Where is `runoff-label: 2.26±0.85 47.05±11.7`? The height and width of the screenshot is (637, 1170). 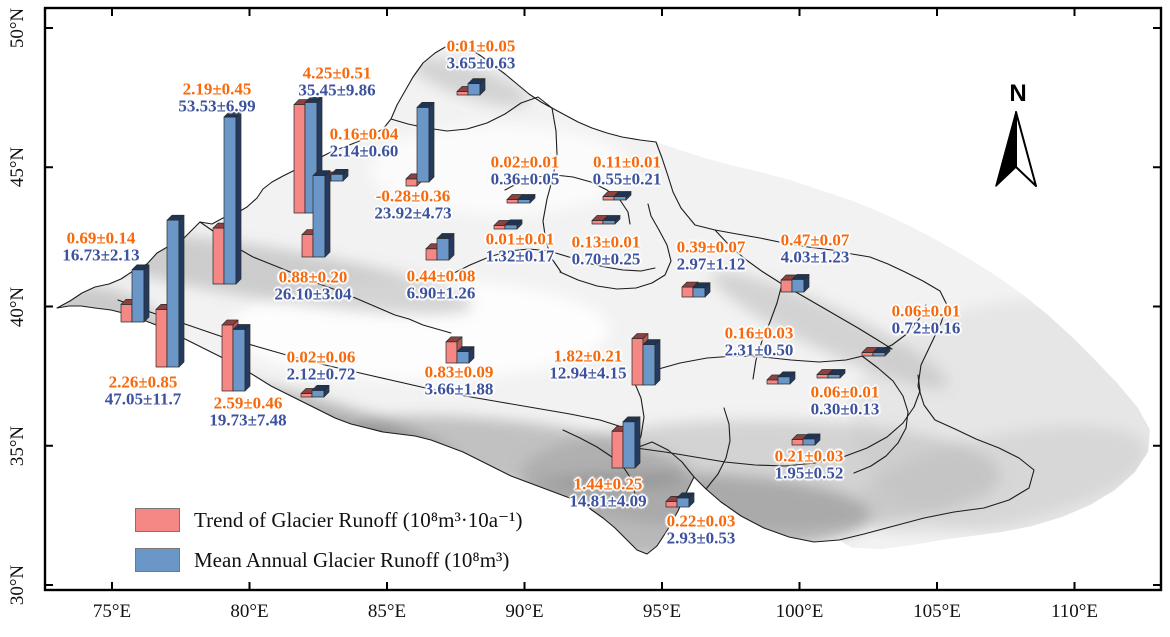
runoff-label: 2.26±0.85 47.05±11.7 is located at coordinates (143, 390).